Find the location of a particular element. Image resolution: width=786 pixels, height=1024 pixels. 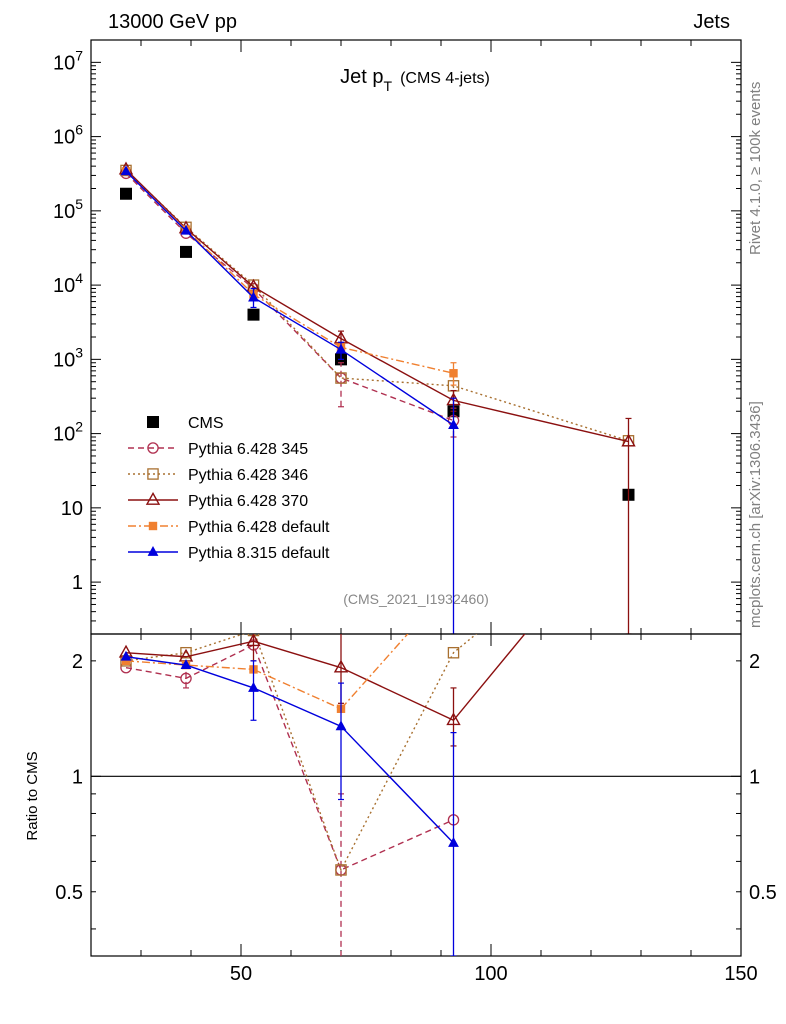

legend-item-pythia-8-315-default: Pythia 8.315 default is located at coordinates (229, 553).